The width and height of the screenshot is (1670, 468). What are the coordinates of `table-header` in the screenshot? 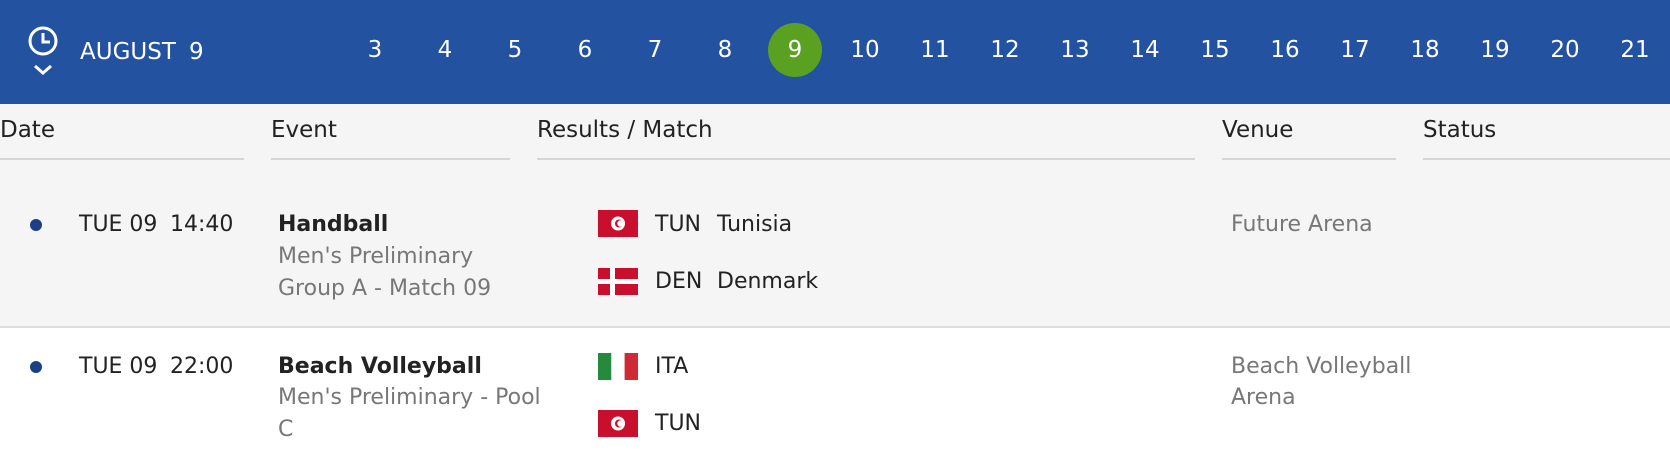 It's located at (835, 132).